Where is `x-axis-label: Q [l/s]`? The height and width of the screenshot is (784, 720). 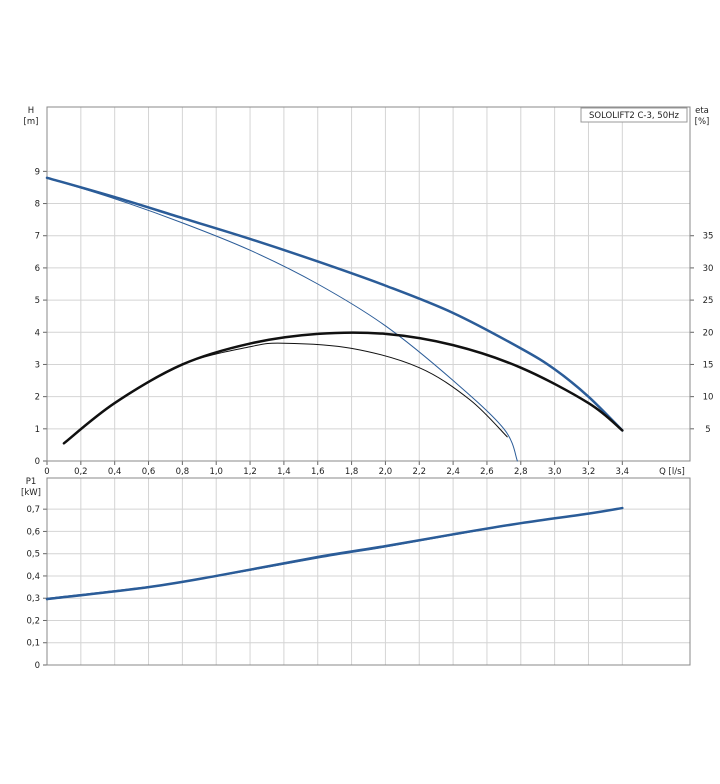 x-axis-label: Q [l/s] is located at coordinates (672, 472).